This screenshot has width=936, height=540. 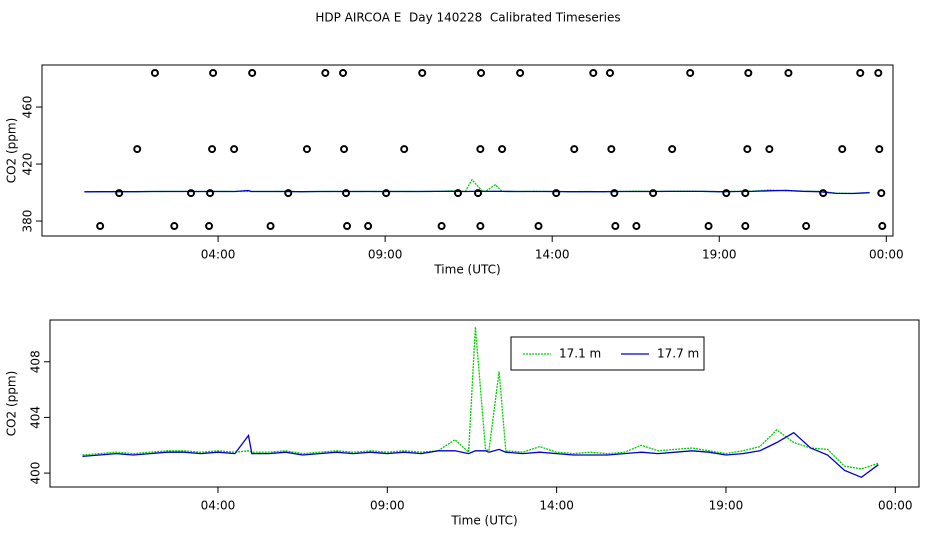 I want to click on legend-label: 17.7 m, so click(x=678, y=354).